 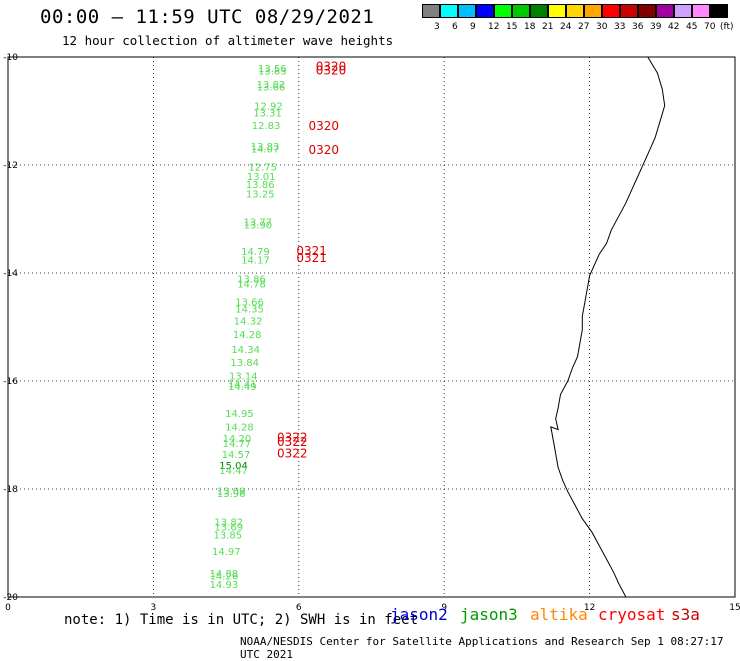 What do you see at coordinates (237, 439) in the screenshot?
I see `wave-height-label: 14.20` at bounding box center [237, 439].